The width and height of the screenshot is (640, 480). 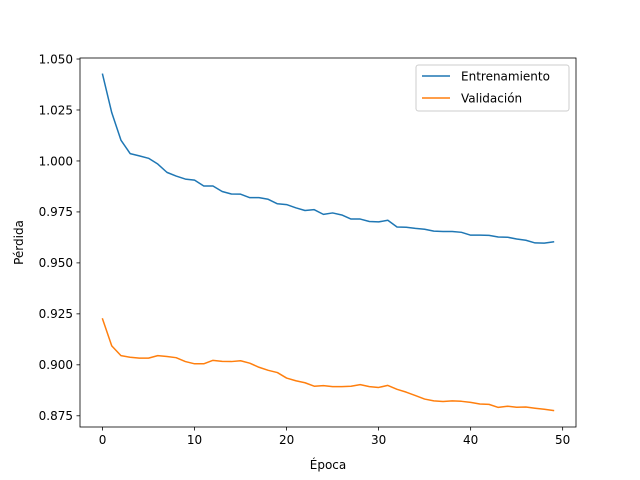 I want to click on y-tick-label: 1.025, so click(x=56, y=110).